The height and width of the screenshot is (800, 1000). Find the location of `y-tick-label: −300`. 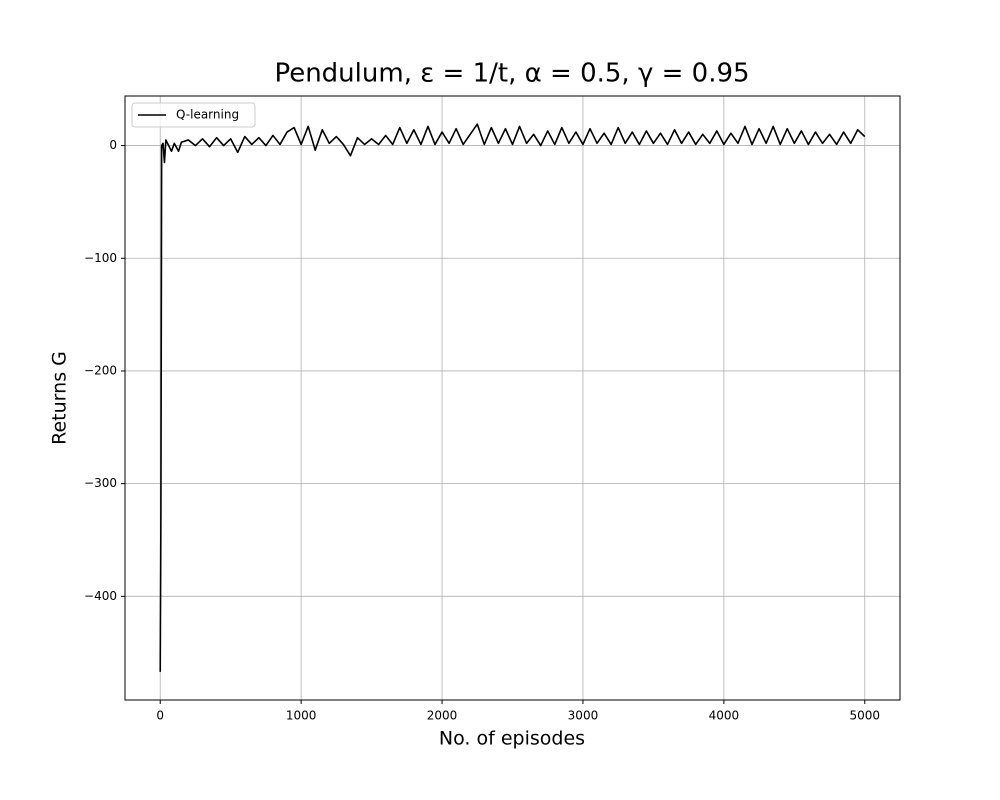

y-tick-label: −300 is located at coordinates (100, 483).